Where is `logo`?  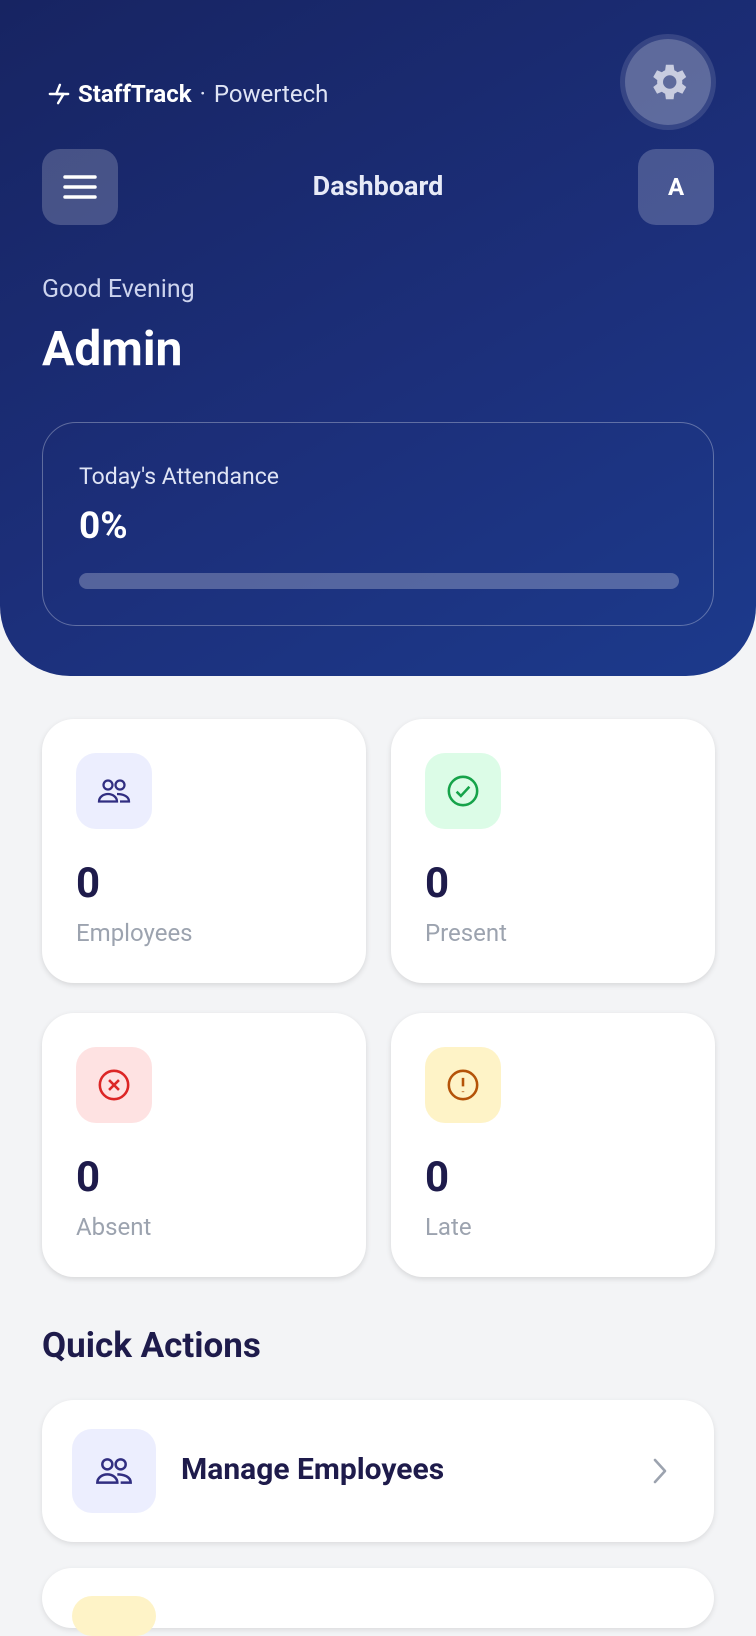 logo is located at coordinates (59, 94).